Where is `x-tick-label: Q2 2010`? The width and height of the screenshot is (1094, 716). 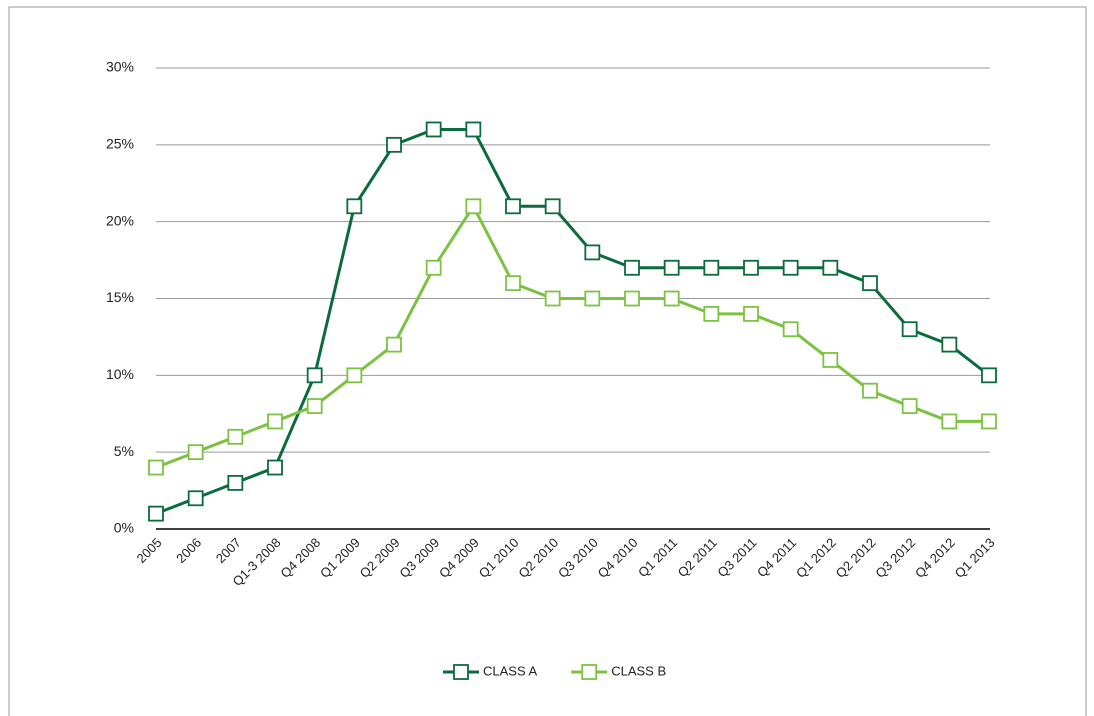
x-tick-label: Q2 2010 is located at coordinates (538, 558).